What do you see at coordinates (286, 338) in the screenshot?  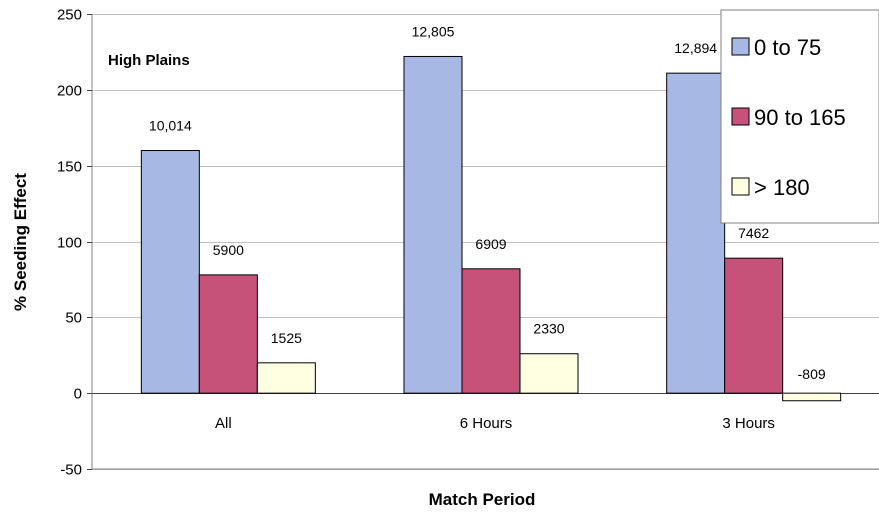 I see `data-label: 1525` at bounding box center [286, 338].